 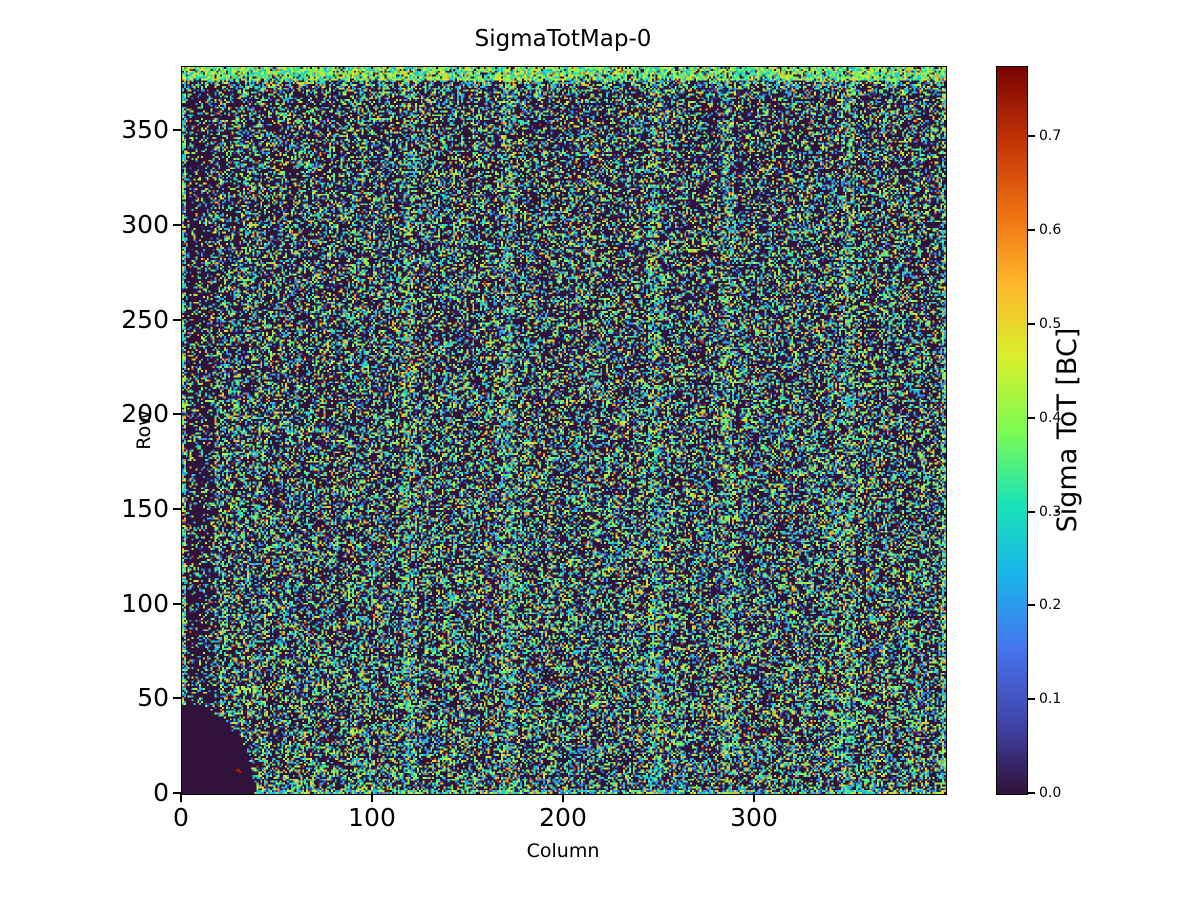 What do you see at coordinates (145, 130) in the screenshot?
I see `y-tick-label: 350` at bounding box center [145, 130].